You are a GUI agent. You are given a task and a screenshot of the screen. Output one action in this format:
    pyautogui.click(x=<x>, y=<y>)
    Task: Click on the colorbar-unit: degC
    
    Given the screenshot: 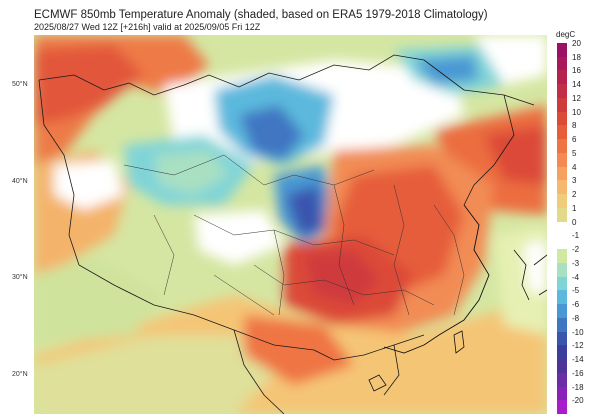 What is the action you would take?
    pyautogui.click(x=566, y=34)
    